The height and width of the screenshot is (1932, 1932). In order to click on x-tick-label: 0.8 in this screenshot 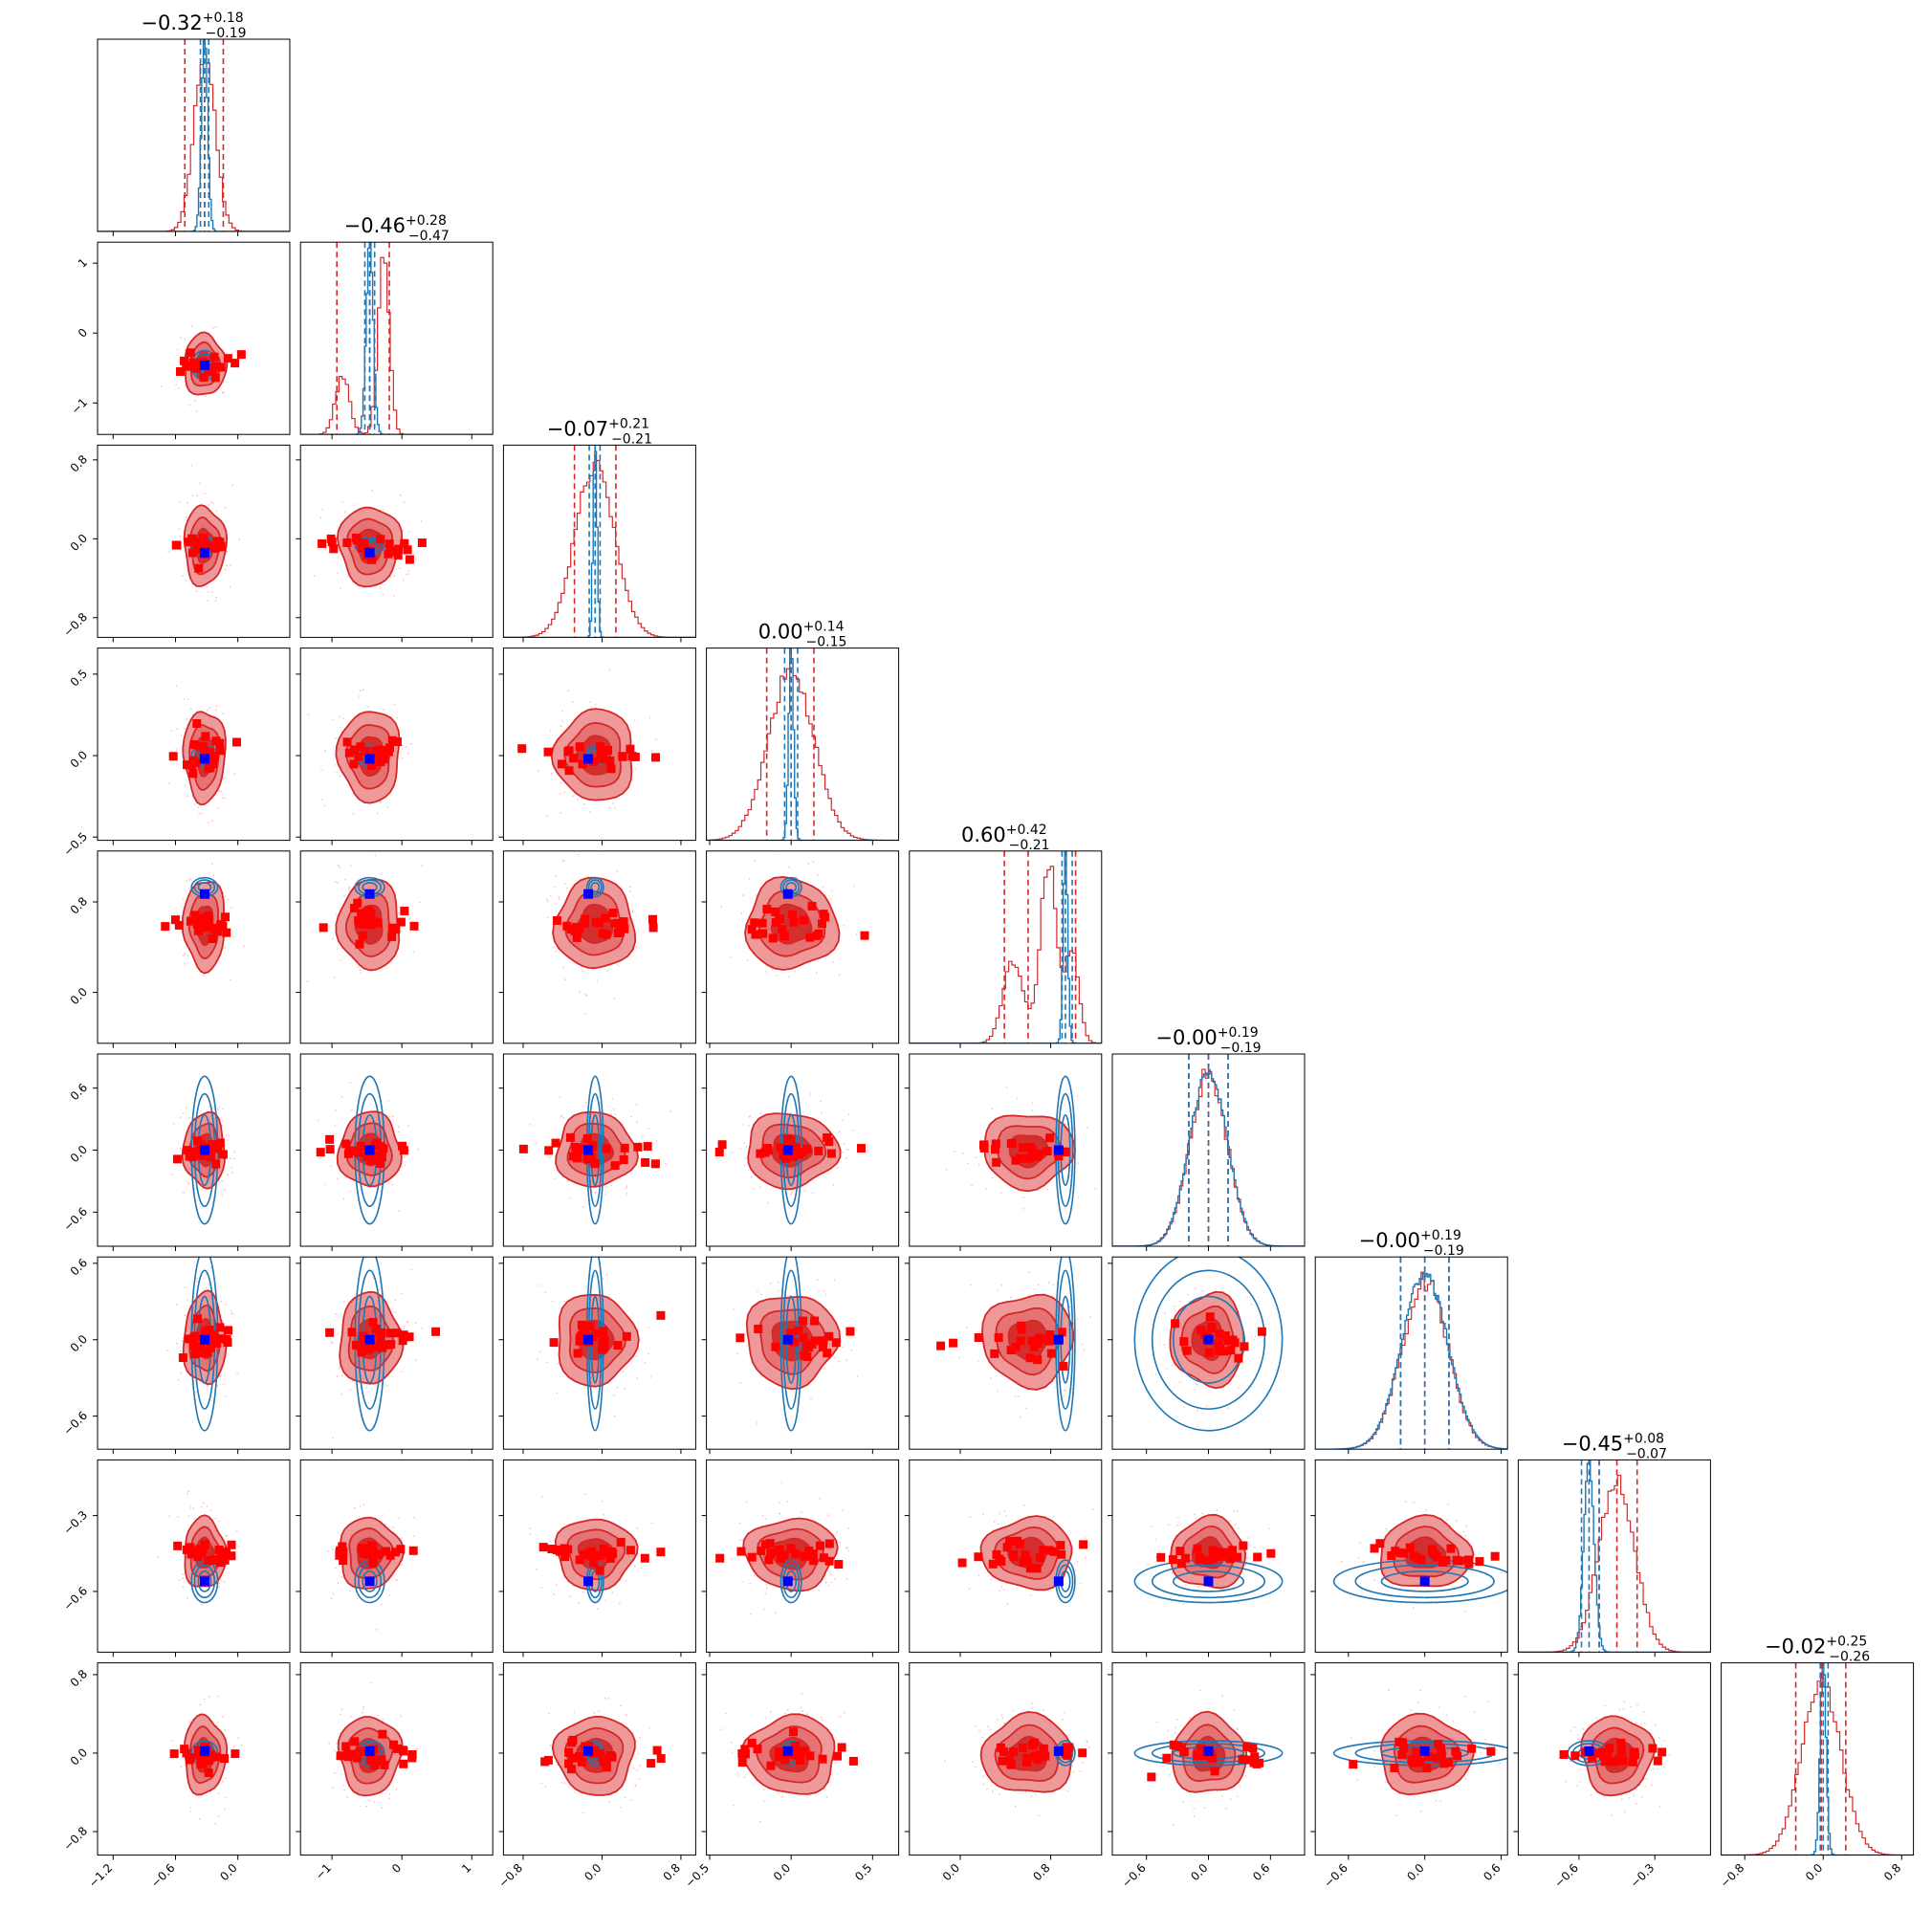, I will do `click(672, 1872)`.